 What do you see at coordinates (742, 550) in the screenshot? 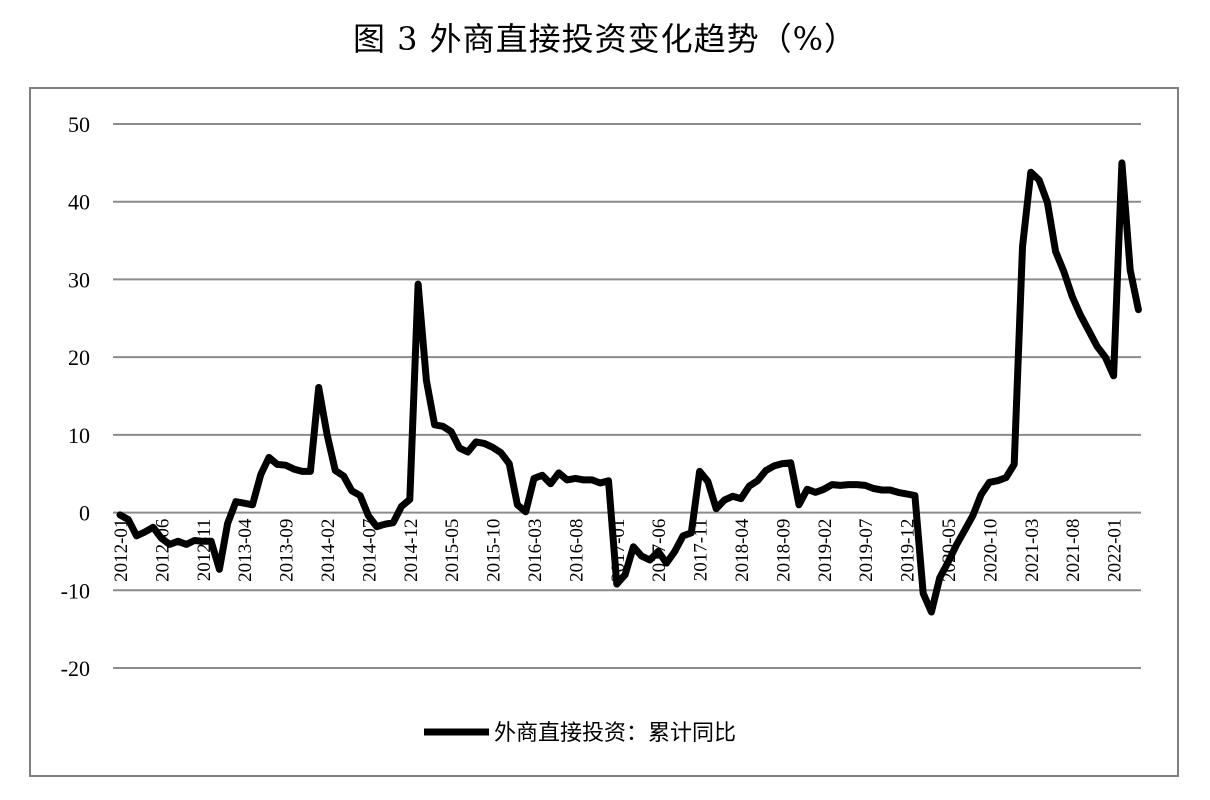
I see `x-tick-label: 2018-04` at bounding box center [742, 550].